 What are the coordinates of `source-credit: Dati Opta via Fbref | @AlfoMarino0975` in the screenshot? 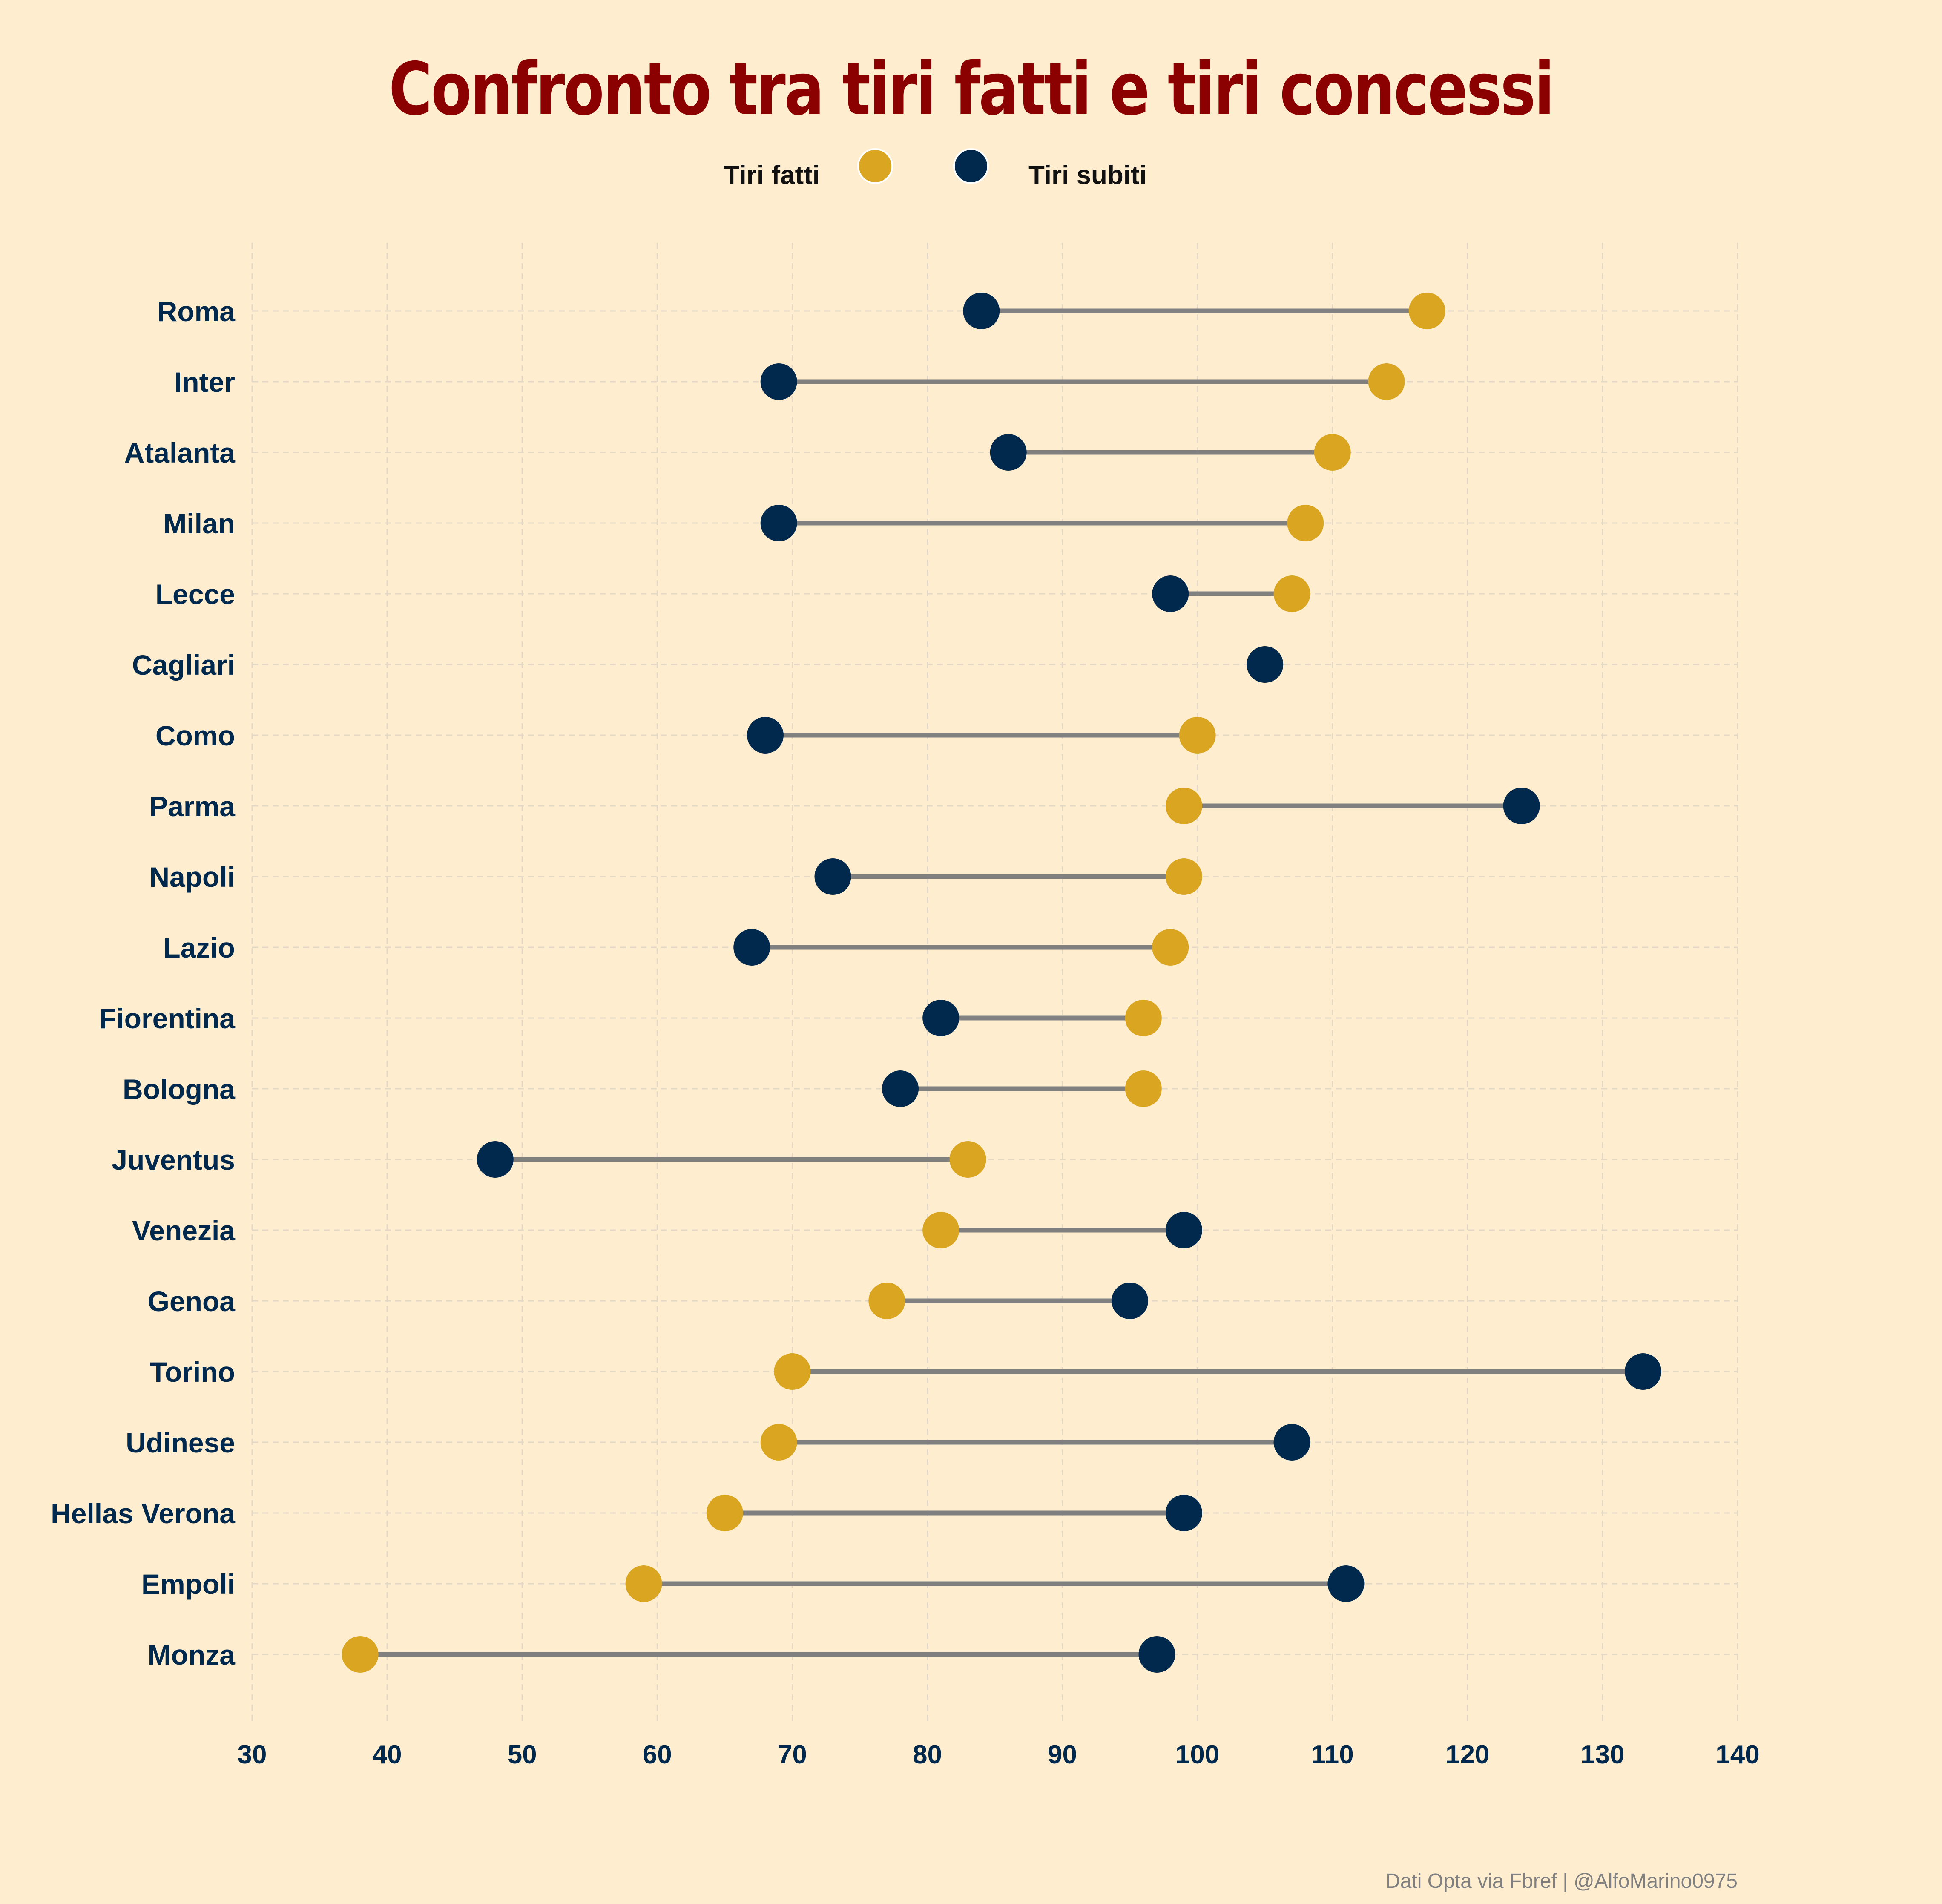 It's located at (1561, 1881).